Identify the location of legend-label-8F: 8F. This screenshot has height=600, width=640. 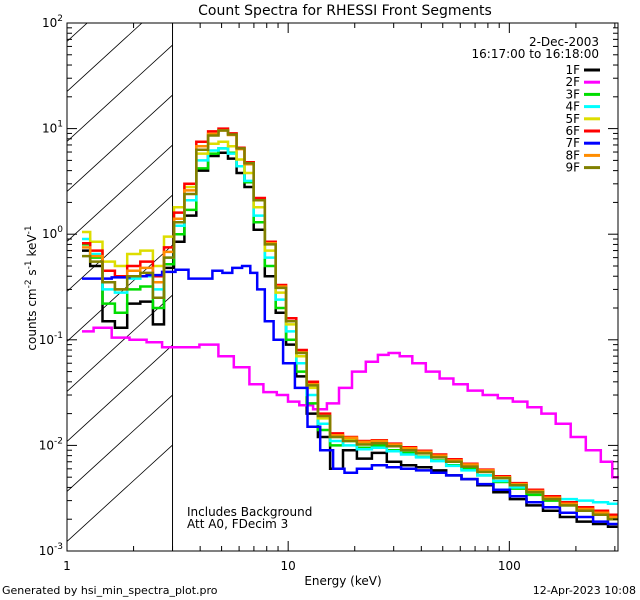
(572, 155).